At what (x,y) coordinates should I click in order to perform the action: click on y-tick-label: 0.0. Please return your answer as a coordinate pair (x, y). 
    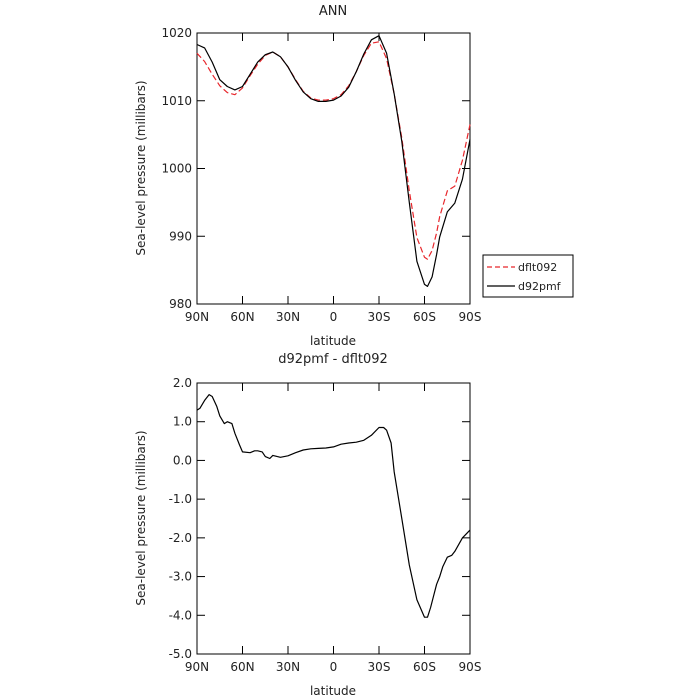
    Looking at the image, I should click on (182, 460).